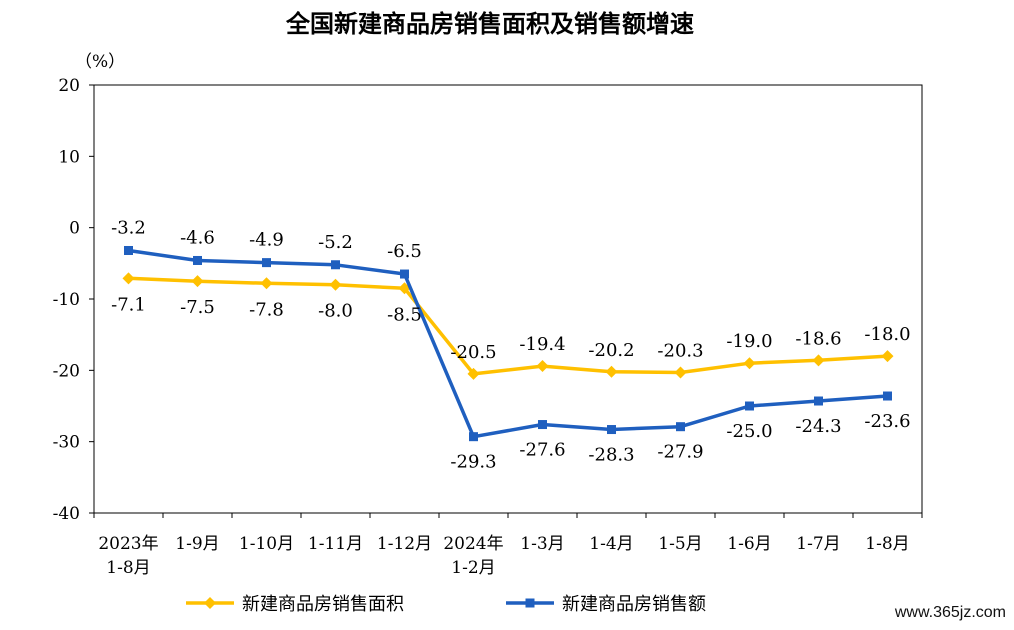 The width and height of the screenshot is (1014, 630). What do you see at coordinates (473, 462) in the screenshot?
I see `data-label: -29.3` at bounding box center [473, 462].